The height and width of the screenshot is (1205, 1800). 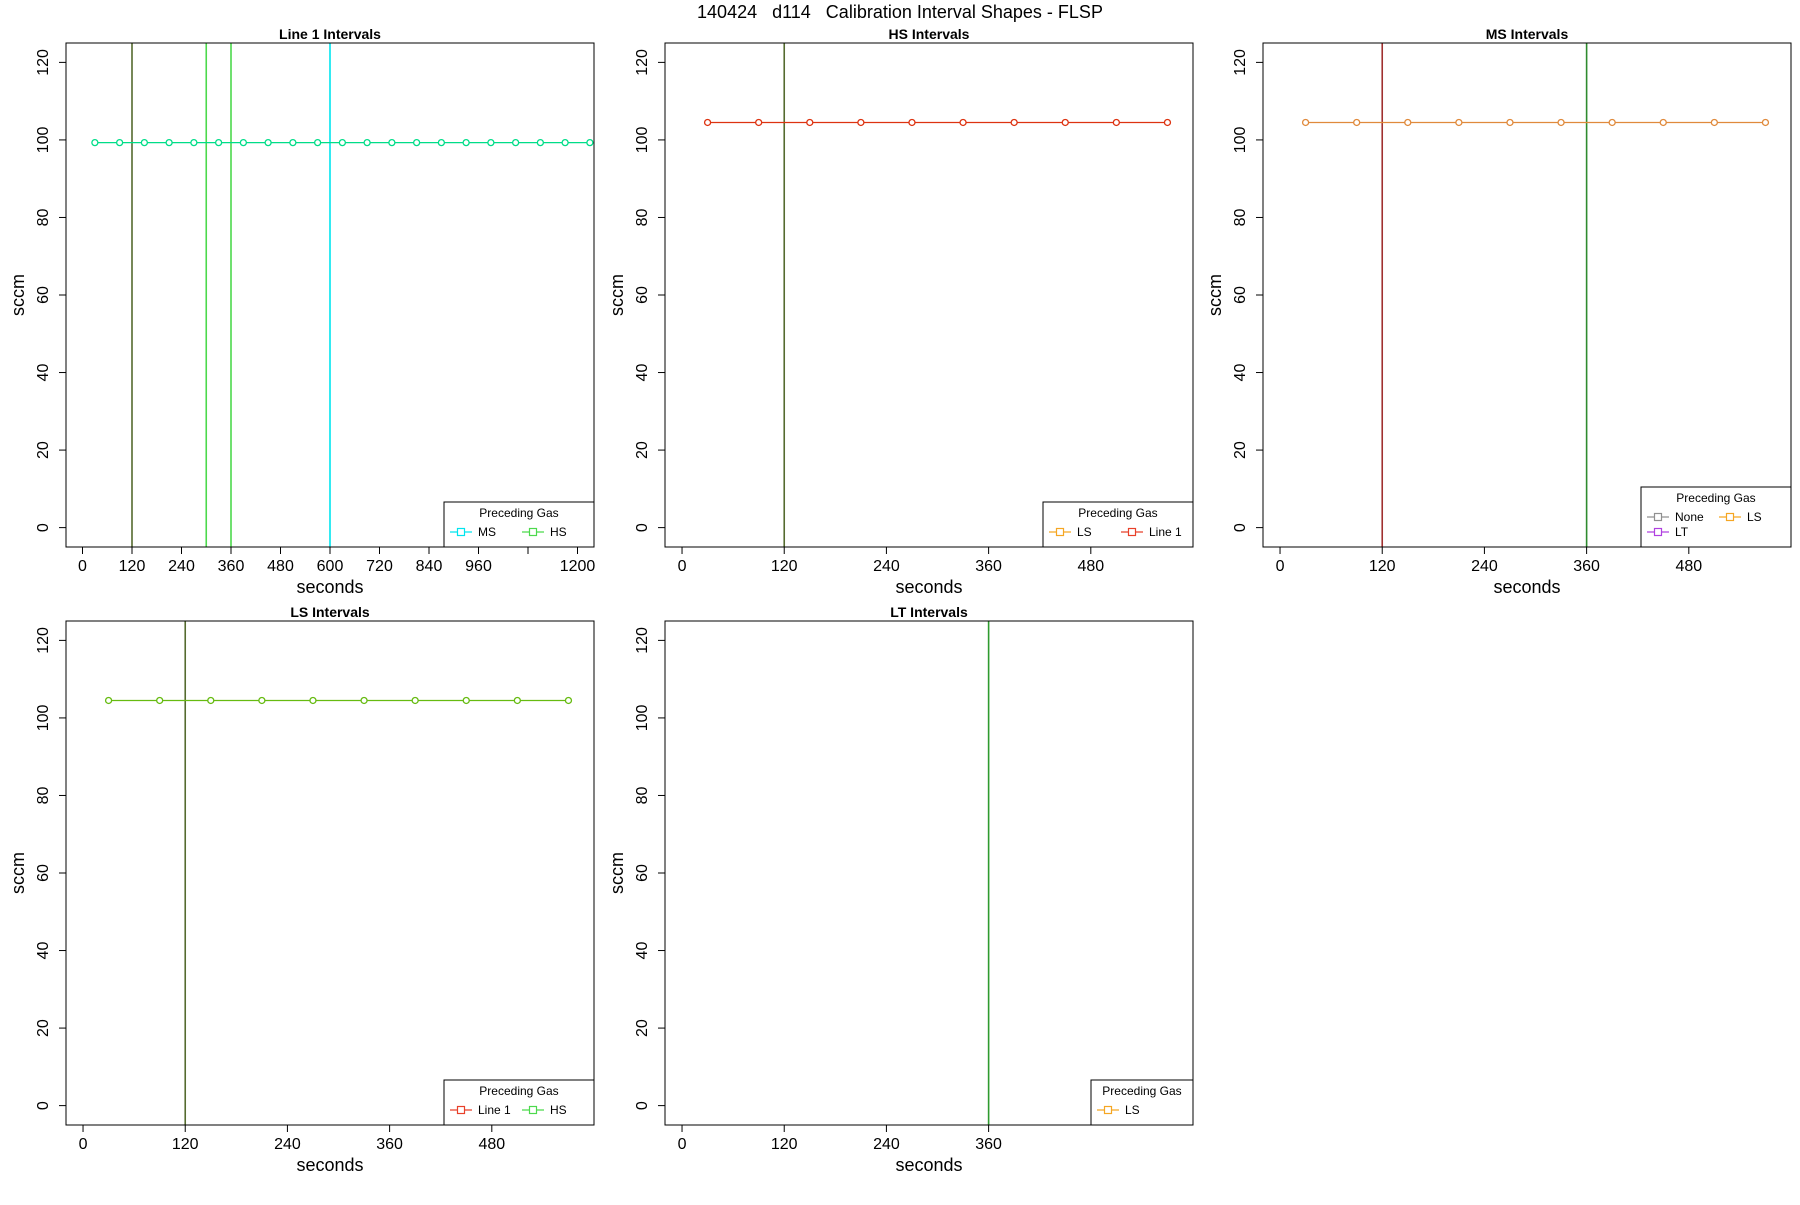 What do you see at coordinates (558, 1110) in the screenshot?
I see `legend-label: HS` at bounding box center [558, 1110].